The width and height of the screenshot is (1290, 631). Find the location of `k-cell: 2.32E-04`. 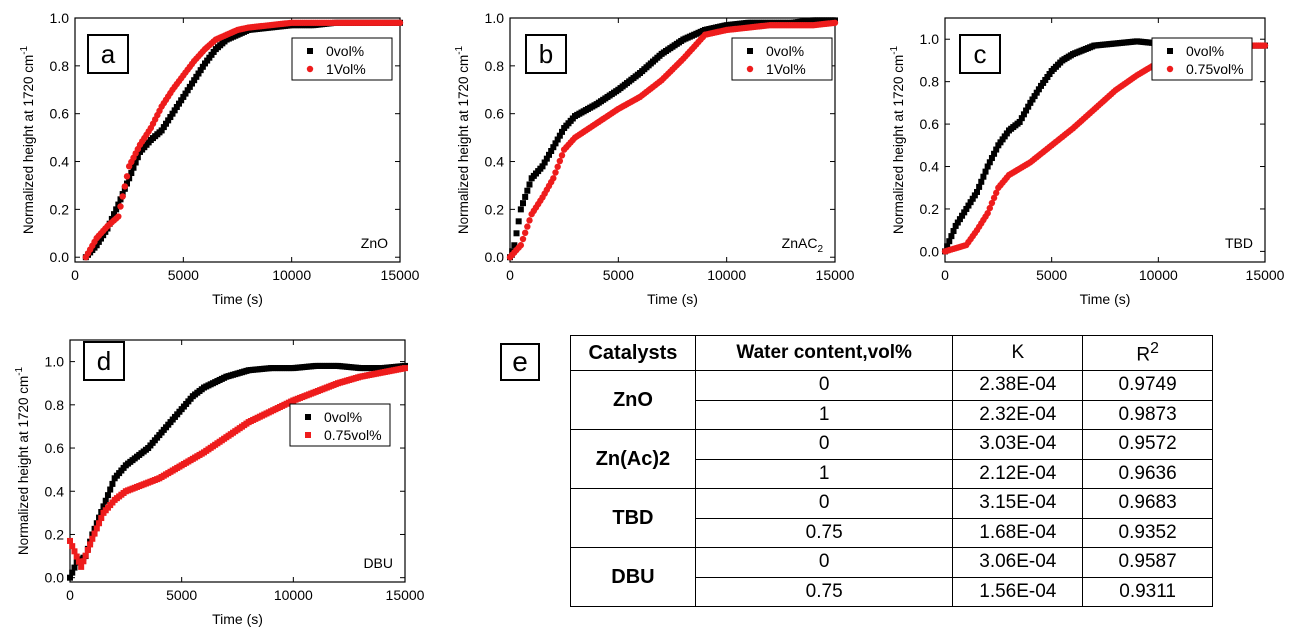

k-cell: 2.32E-04 is located at coordinates (1018, 414).